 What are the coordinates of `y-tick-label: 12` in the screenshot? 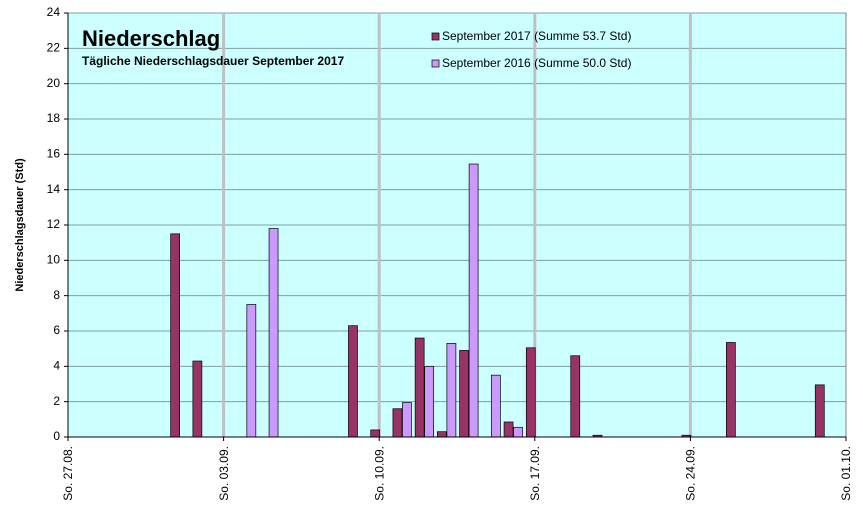 It's located at (54, 224).